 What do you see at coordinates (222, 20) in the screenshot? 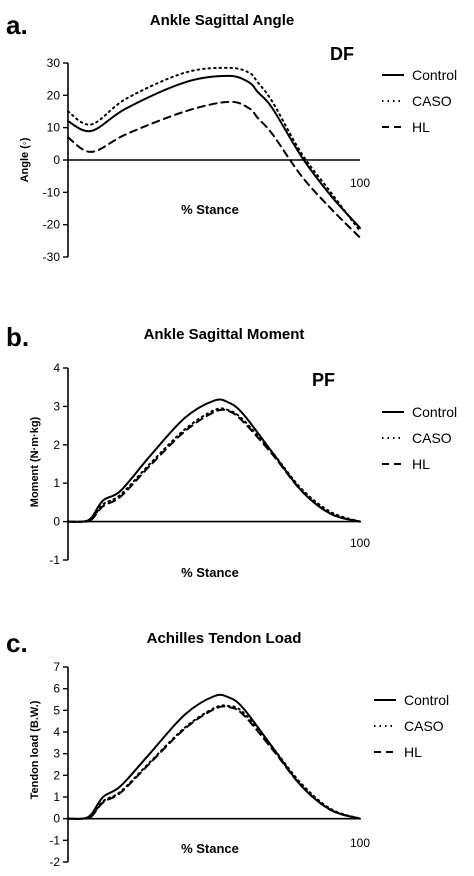
I see `panel-a-title: Ankle Sagittal Angle` at bounding box center [222, 20].